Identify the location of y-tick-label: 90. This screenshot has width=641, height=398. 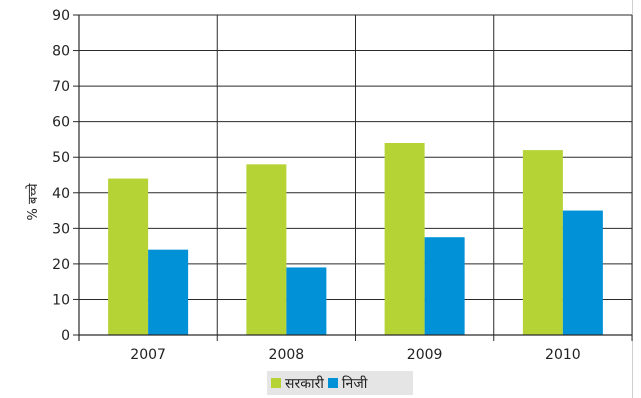
(61, 16).